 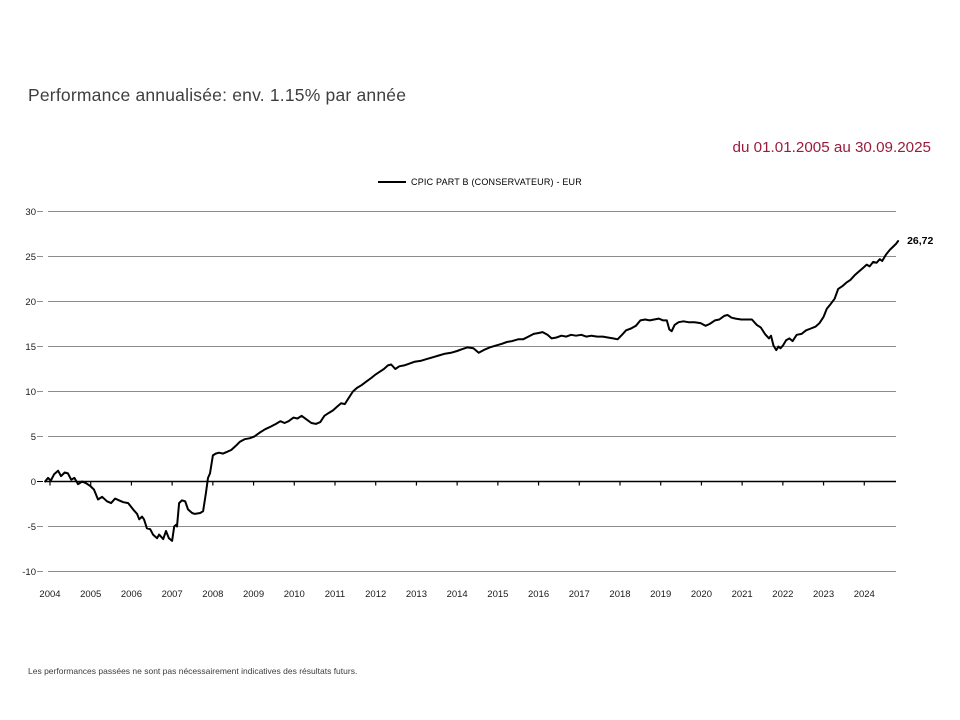 What do you see at coordinates (660, 594) in the screenshot?
I see `x-axis-label: 2019` at bounding box center [660, 594].